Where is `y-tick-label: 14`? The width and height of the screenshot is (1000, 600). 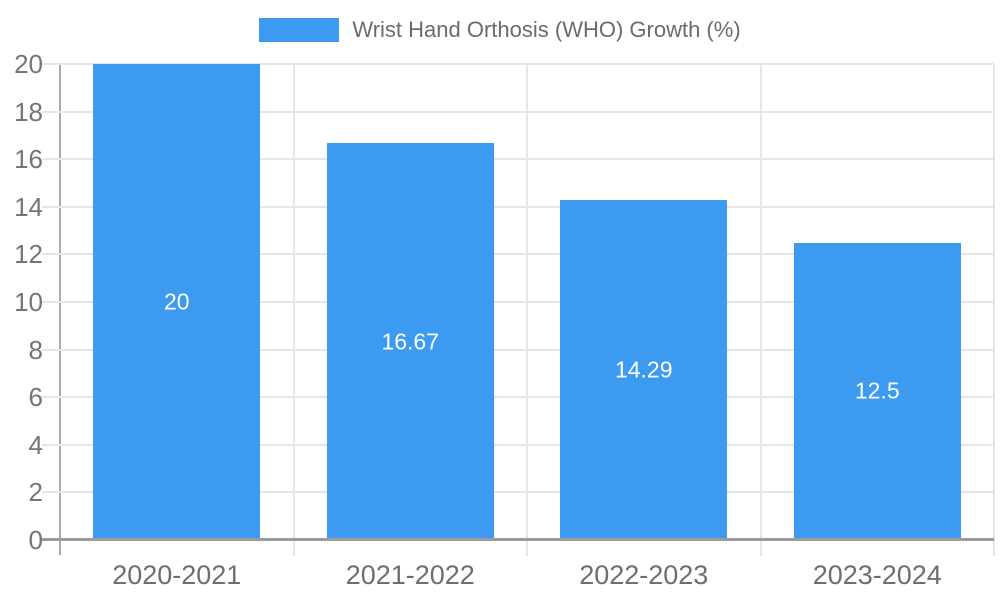 y-tick-label: 14 is located at coordinates (28, 206).